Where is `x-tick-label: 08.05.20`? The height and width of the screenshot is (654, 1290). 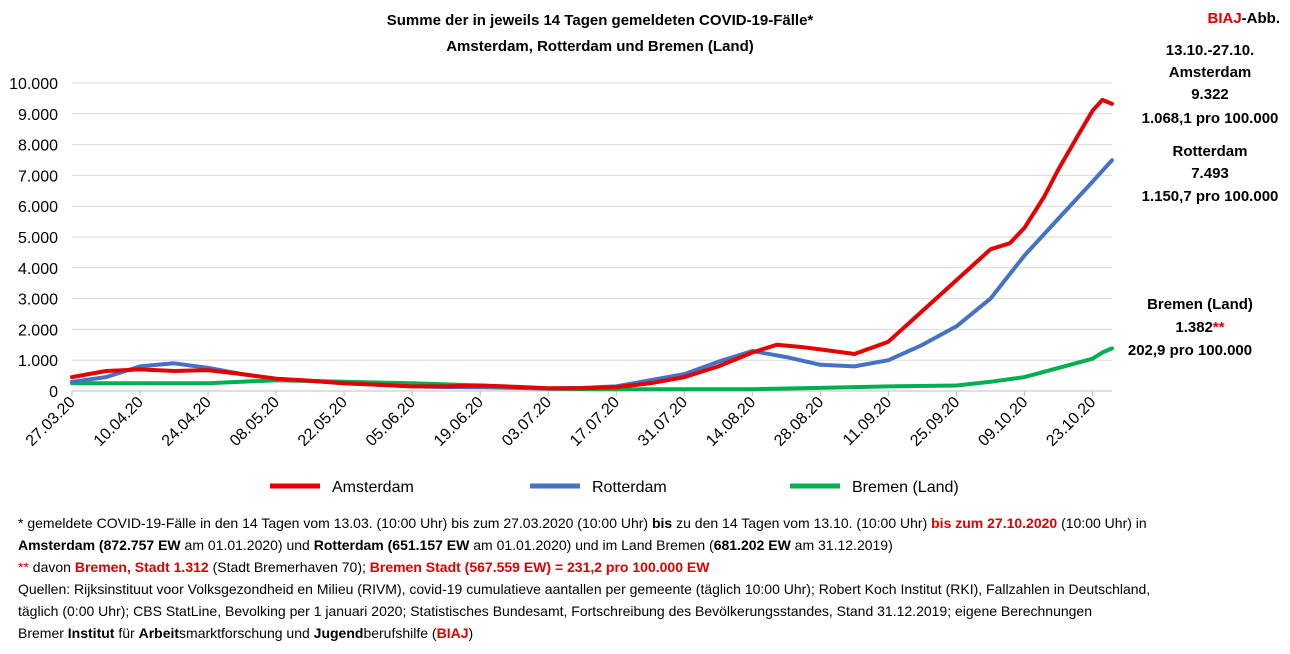
x-tick-label: 08.05.20 is located at coordinates (255, 422).